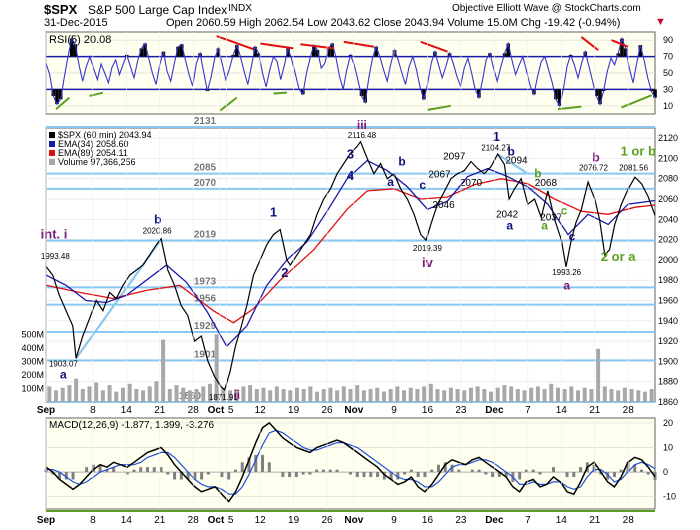 This screenshot has height=530, width=700. Describe the element at coordinates (328, 410) in the screenshot. I see `date-tick-label: 26` at that location.